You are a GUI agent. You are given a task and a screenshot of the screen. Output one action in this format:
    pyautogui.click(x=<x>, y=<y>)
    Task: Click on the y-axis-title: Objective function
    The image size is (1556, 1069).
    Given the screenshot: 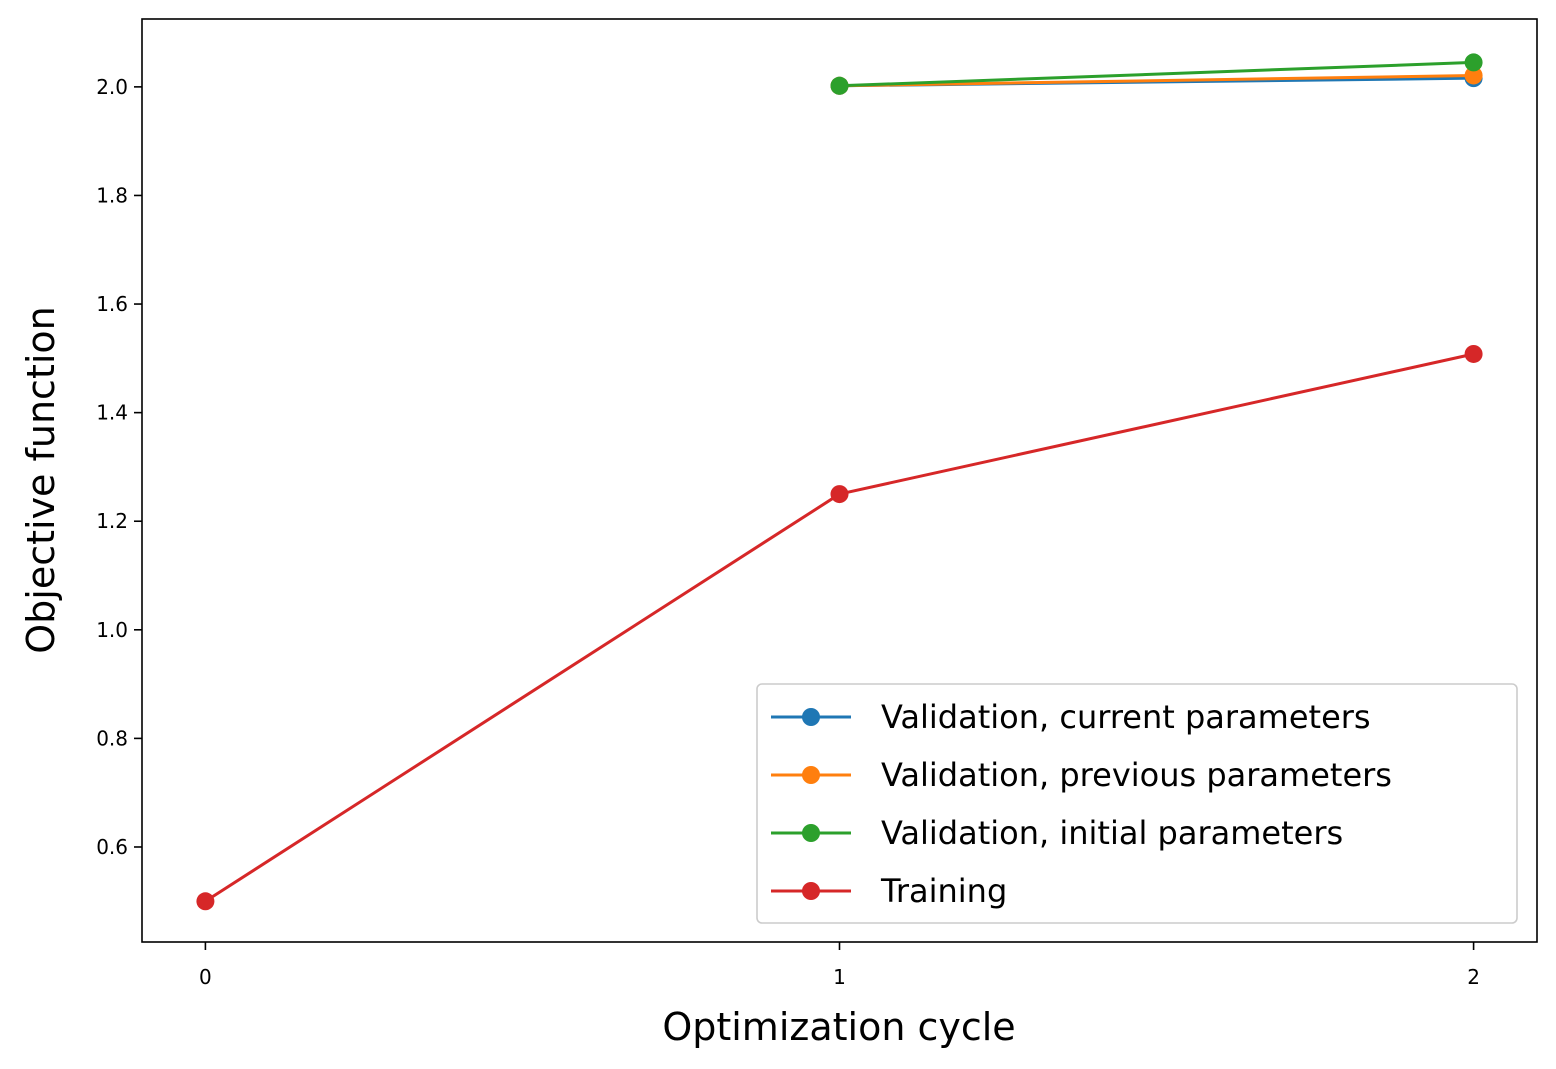 What is the action you would take?
    pyautogui.click(x=41, y=480)
    